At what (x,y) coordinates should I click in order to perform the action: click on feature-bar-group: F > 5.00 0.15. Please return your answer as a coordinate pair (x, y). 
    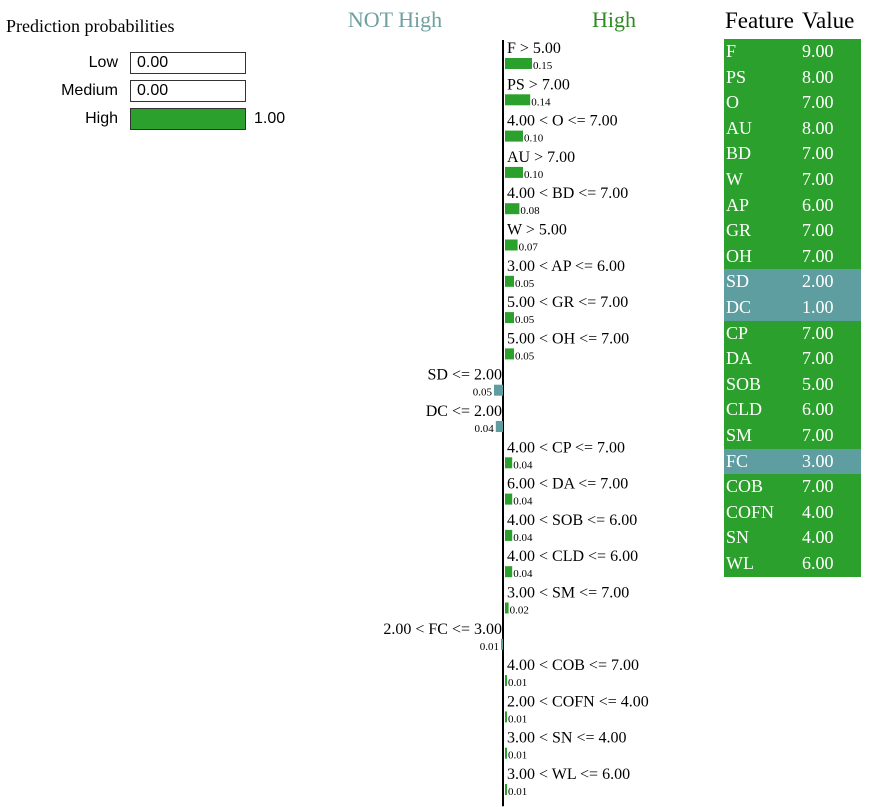
    Looking at the image, I should click on (533, 56).